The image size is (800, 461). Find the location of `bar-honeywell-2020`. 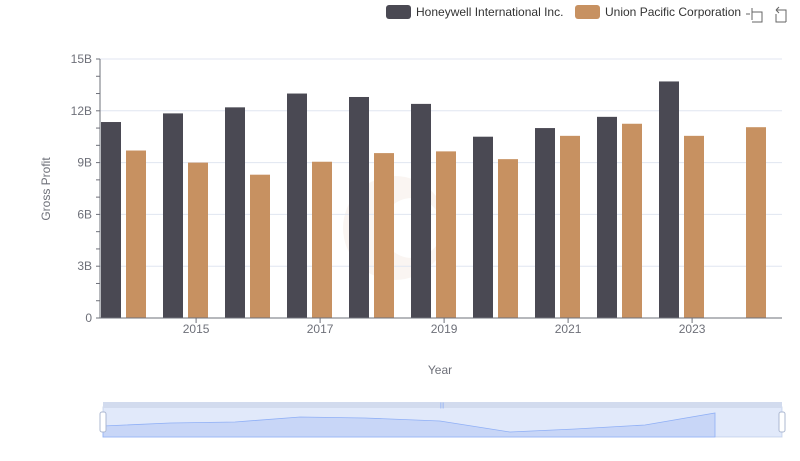

bar-honeywell-2020 is located at coordinates (483, 227).